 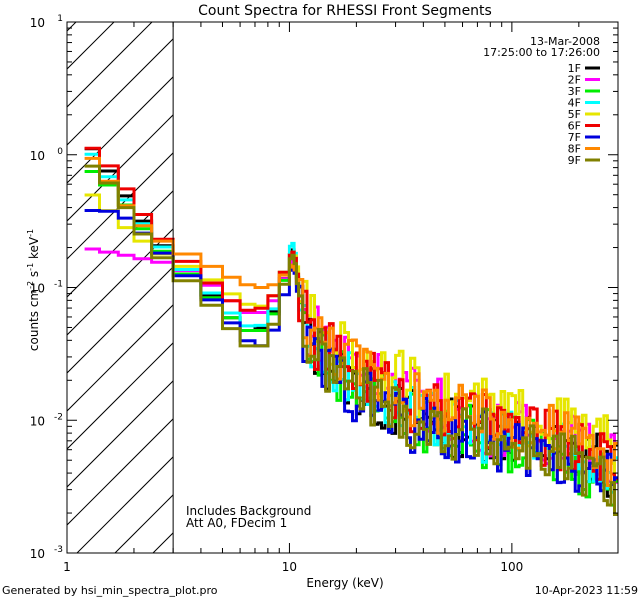 What do you see at coordinates (47, 287) in the screenshot?
I see `y-tick-labels: 10 1 10 0 10 -1 10 -2 10 -3` at bounding box center [47, 287].